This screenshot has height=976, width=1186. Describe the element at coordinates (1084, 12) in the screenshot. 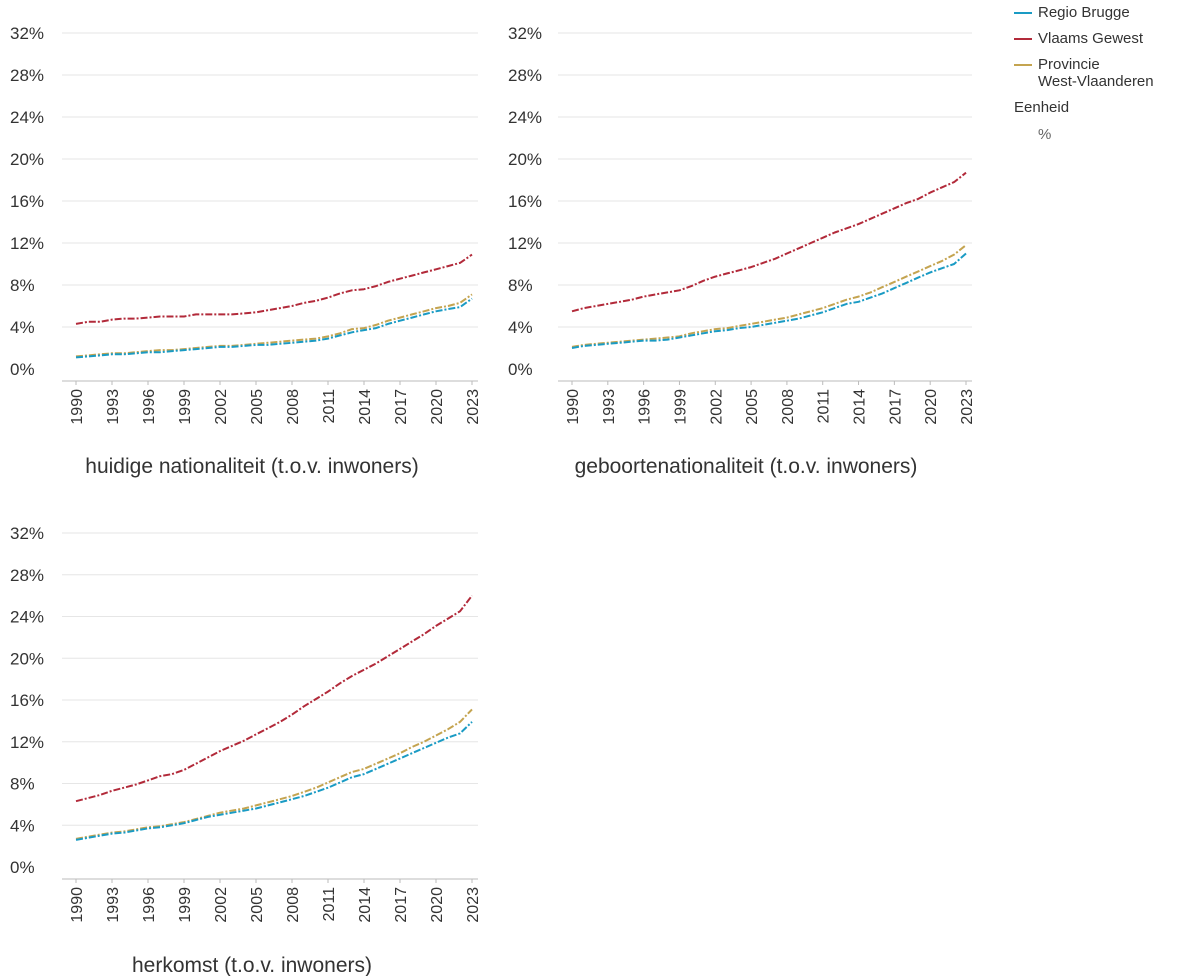

I see `legend-label-regio-brugge: Regio Brugge` at that location.